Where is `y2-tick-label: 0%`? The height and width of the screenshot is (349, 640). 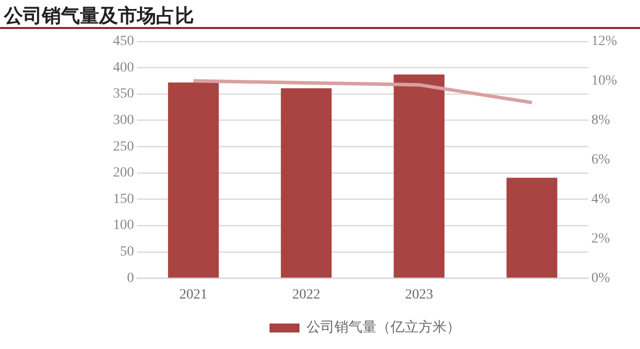
y2-tick-label: 0% is located at coordinates (600, 278).